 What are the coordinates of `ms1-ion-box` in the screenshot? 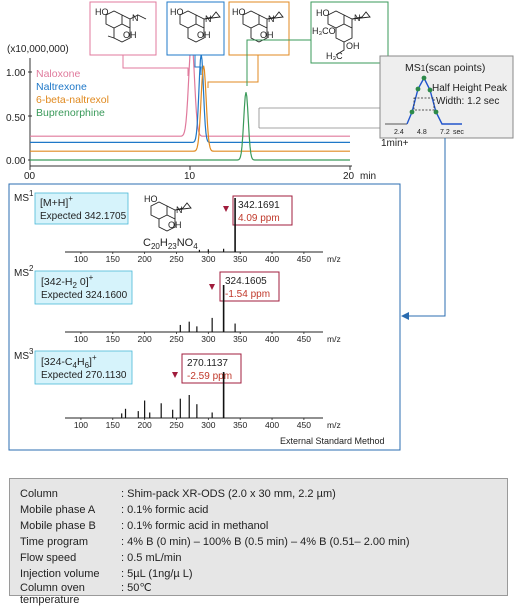 It's located at (81, 208).